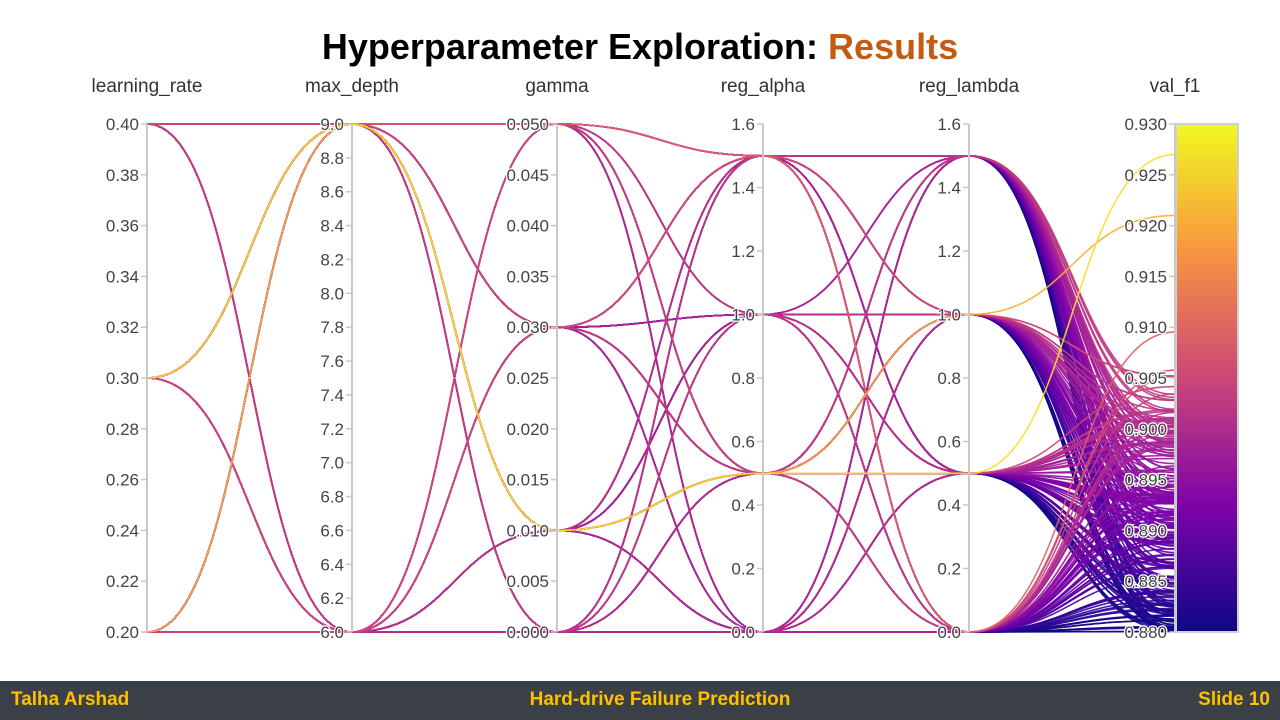 This screenshot has width=1280, height=720. What do you see at coordinates (122, 124) in the screenshot?
I see `tick-label: 0.40` at bounding box center [122, 124].